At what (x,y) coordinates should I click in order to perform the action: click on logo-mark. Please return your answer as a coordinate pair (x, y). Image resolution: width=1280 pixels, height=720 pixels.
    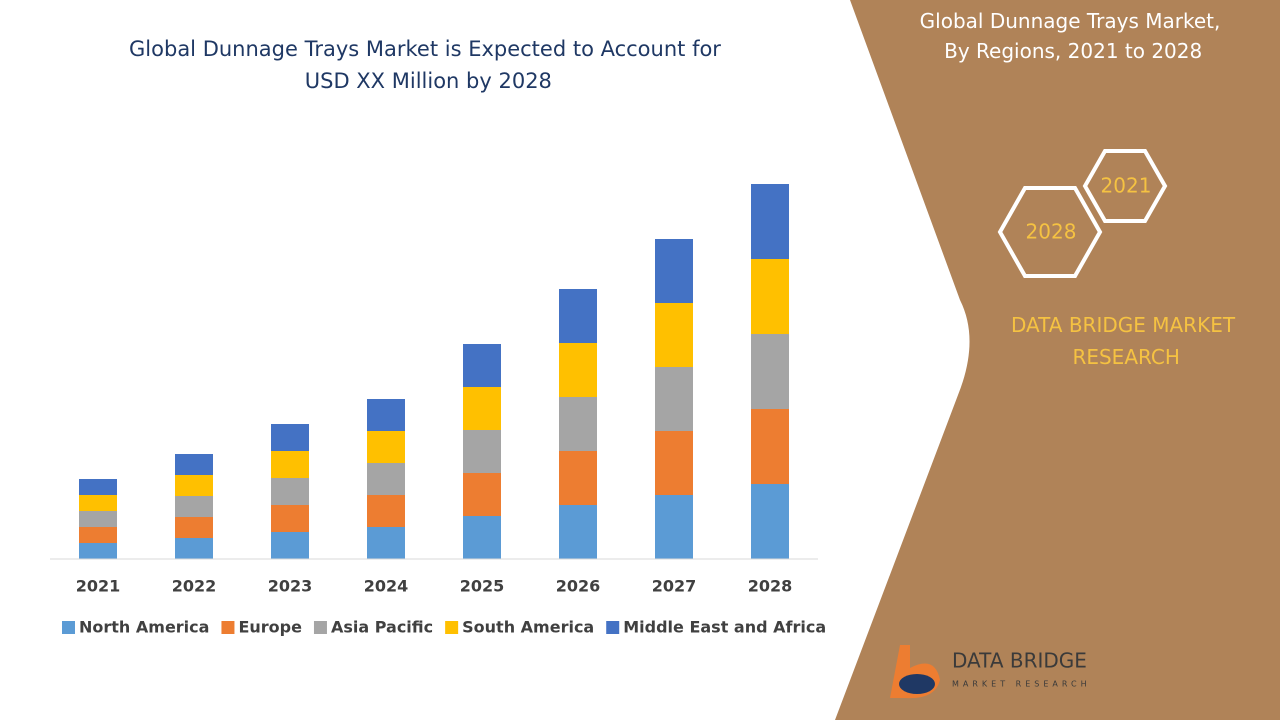
    Looking at the image, I should click on (917, 684).